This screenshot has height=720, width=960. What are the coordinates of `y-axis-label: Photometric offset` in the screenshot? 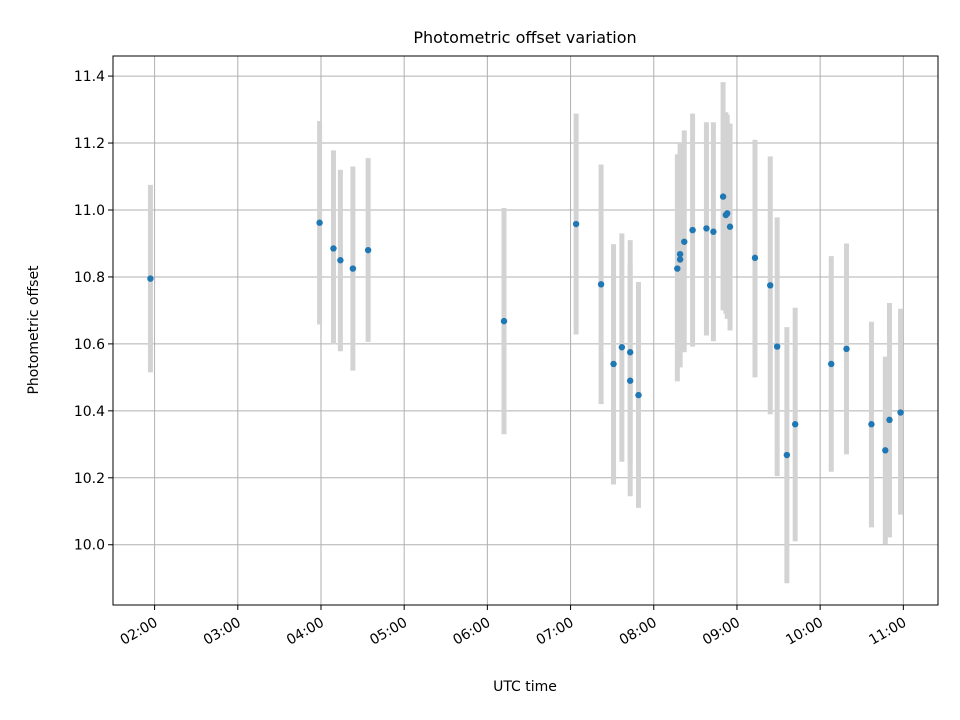 It's located at (34, 330).